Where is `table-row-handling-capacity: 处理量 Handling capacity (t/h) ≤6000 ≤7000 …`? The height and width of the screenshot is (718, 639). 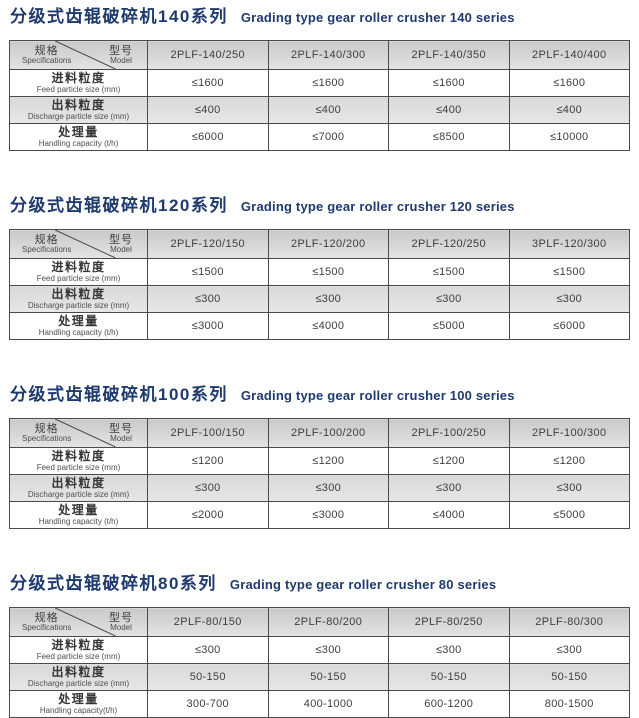
table-row-handling-capacity: 处理量 Handling capacity (t/h) ≤6000 ≤7000 … is located at coordinates (319, 137).